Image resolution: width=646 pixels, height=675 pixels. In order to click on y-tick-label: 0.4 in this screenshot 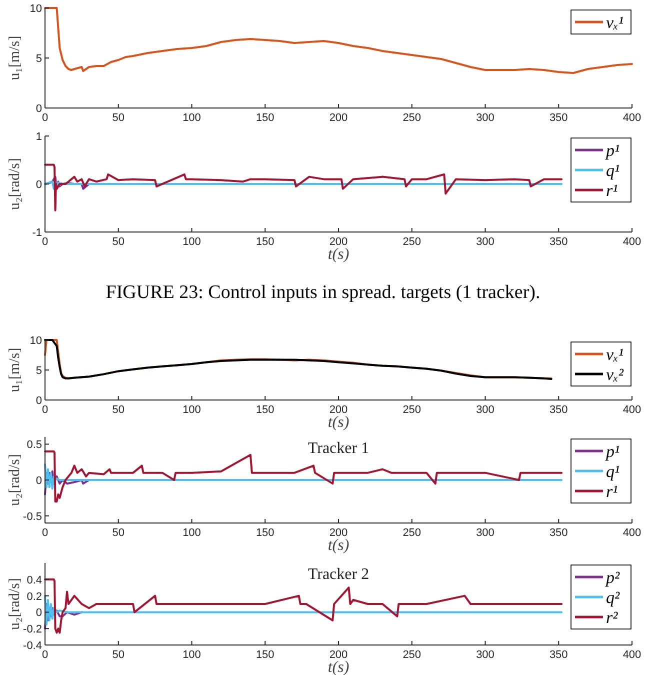, I will do `click(34, 580)`.